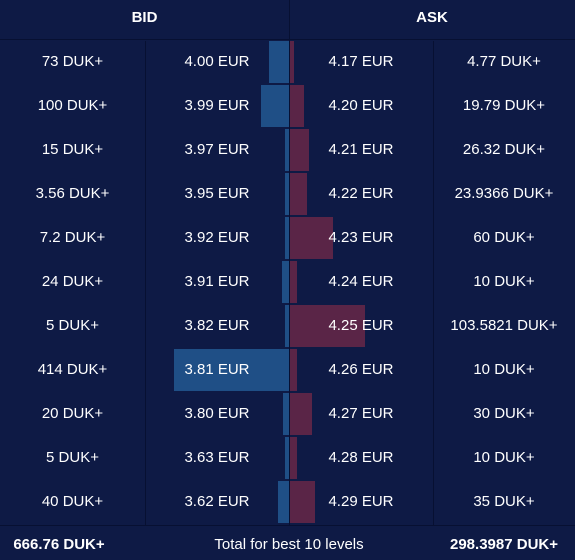  What do you see at coordinates (72, 61) in the screenshot?
I see `bid-size: 73 DUK+` at bounding box center [72, 61].